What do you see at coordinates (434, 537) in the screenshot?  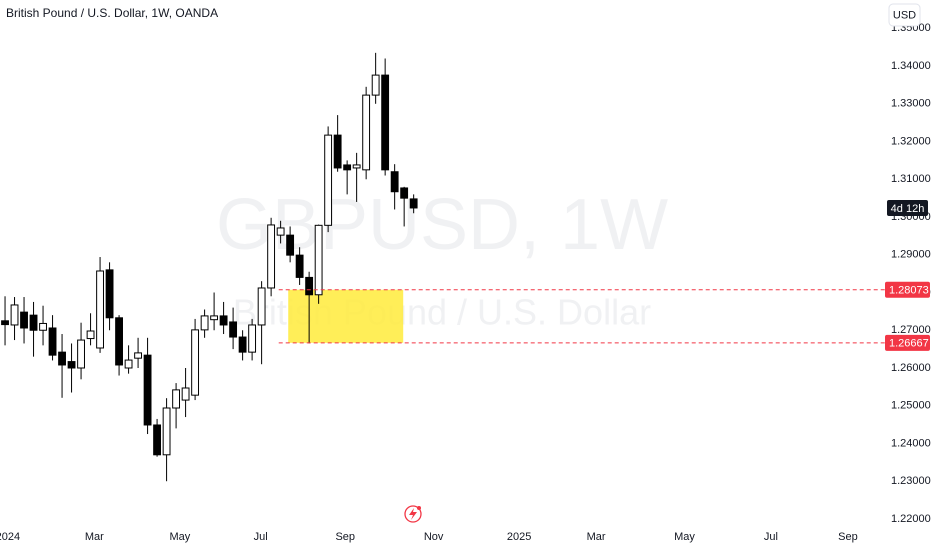 I see `x-tick-label: Nov` at bounding box center [434, 537].